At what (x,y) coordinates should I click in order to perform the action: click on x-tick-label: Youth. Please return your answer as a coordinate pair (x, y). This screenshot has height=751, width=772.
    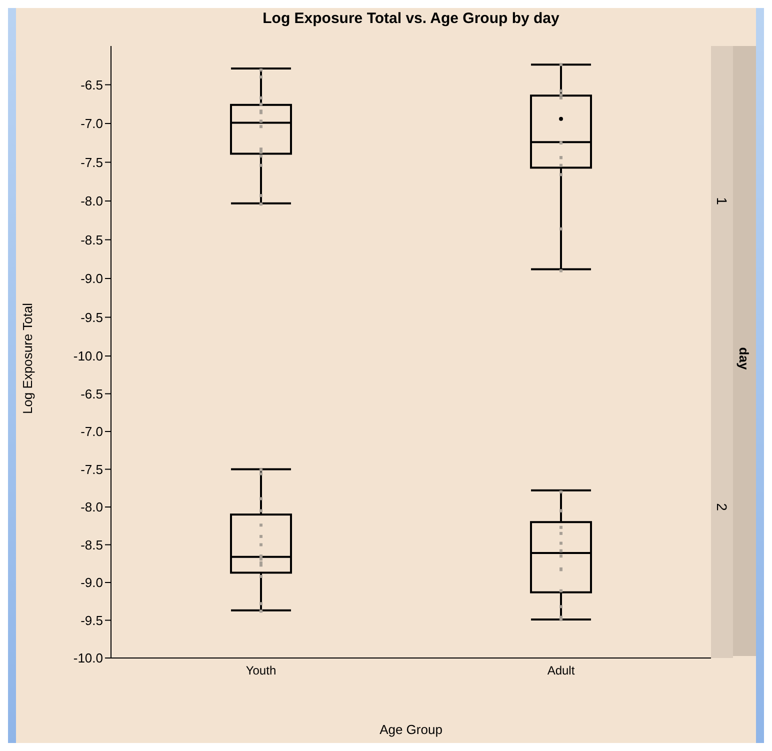
    Looking at the image, I should click on (261, 671).